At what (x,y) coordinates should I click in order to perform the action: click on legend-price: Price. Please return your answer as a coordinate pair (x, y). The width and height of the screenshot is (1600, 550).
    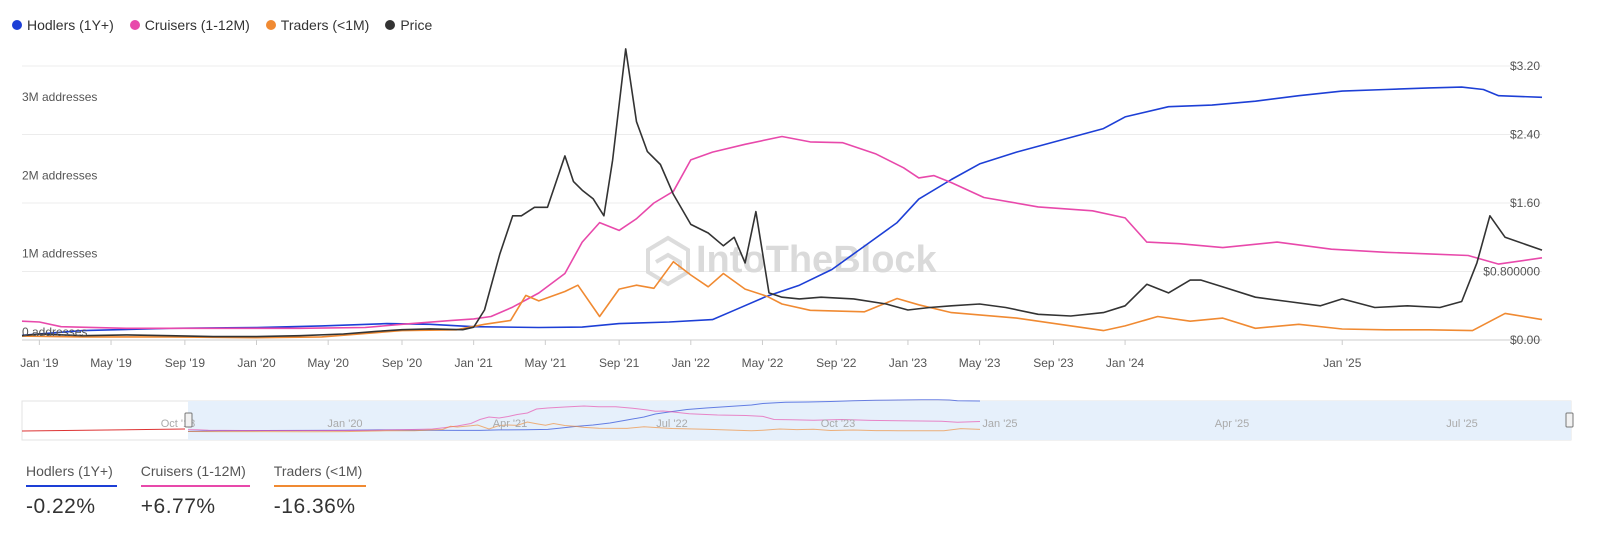
    Looking at the image, I should click on (408, 25).